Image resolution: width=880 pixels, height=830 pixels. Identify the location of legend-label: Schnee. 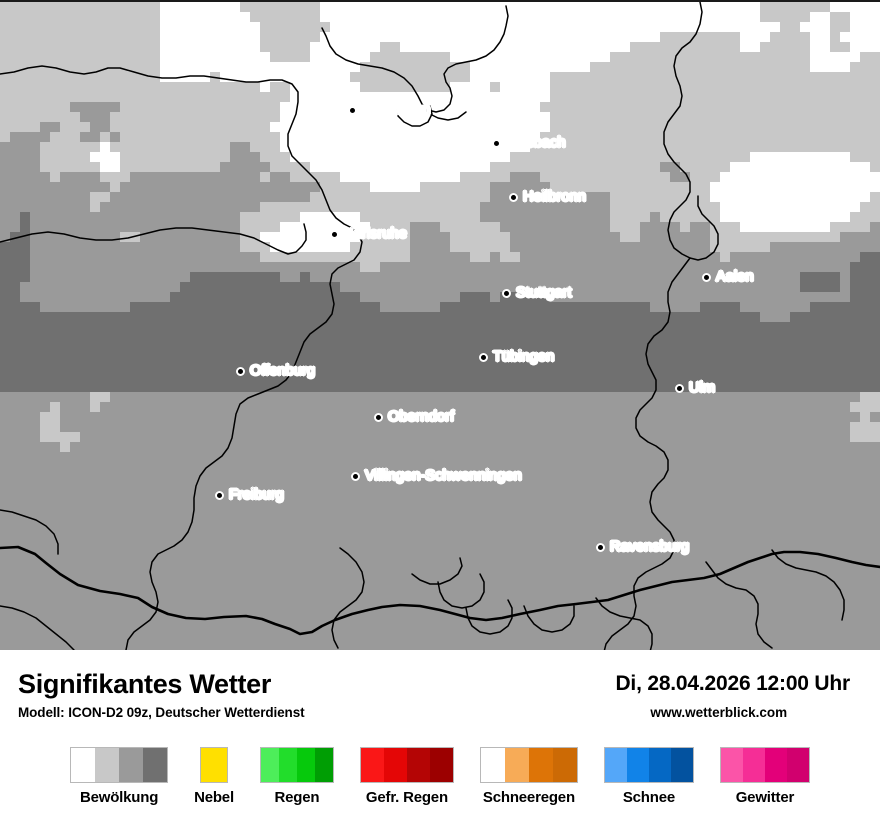
(648, 797).